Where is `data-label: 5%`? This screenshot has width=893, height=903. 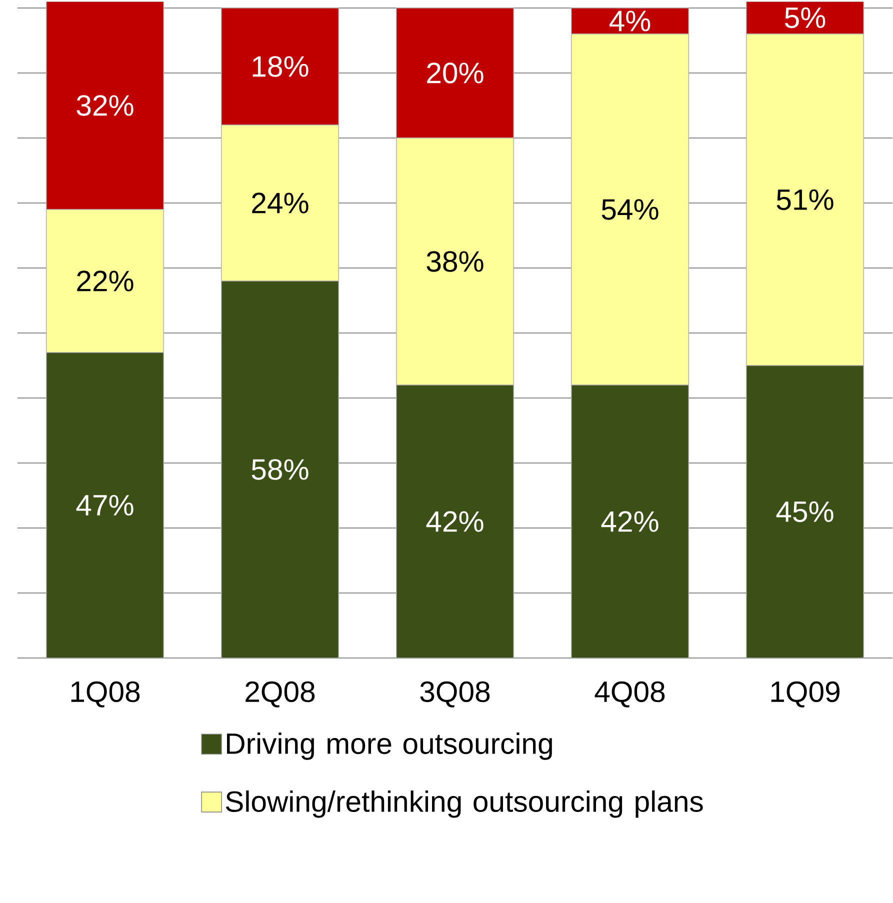
data-label: 5% is located at coordinates (805, 17).